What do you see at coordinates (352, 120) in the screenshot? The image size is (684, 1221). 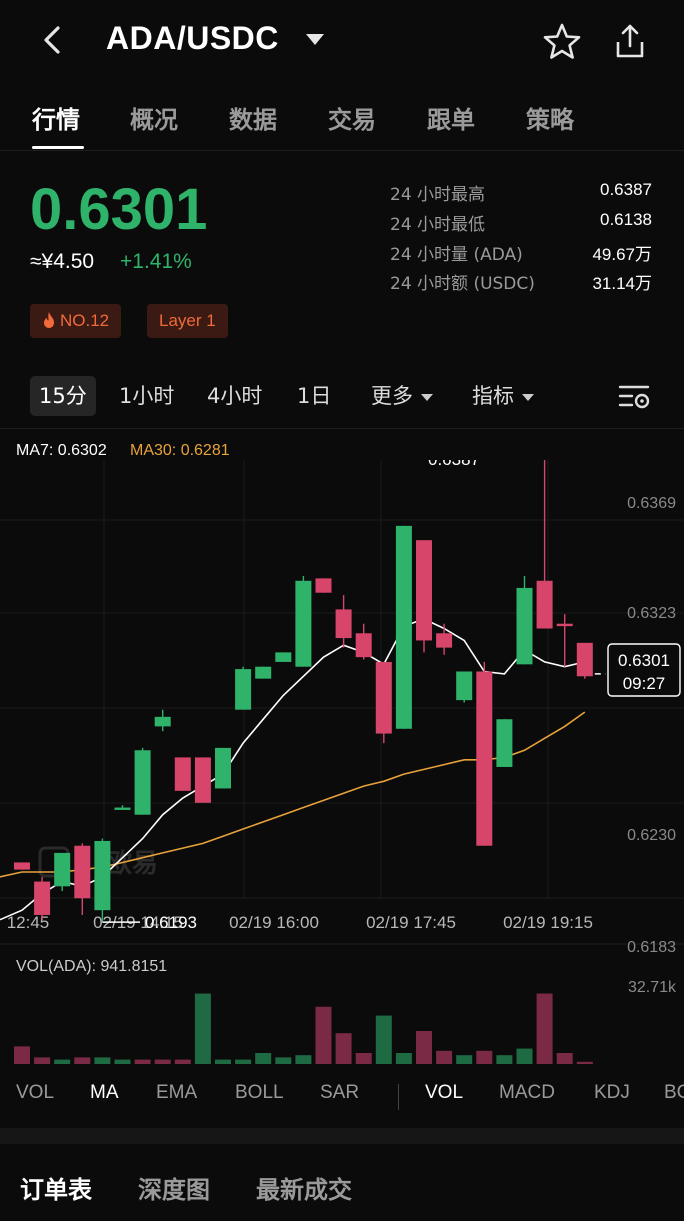 I see `tab-trade: 交易` at bounding box center [352, 120].